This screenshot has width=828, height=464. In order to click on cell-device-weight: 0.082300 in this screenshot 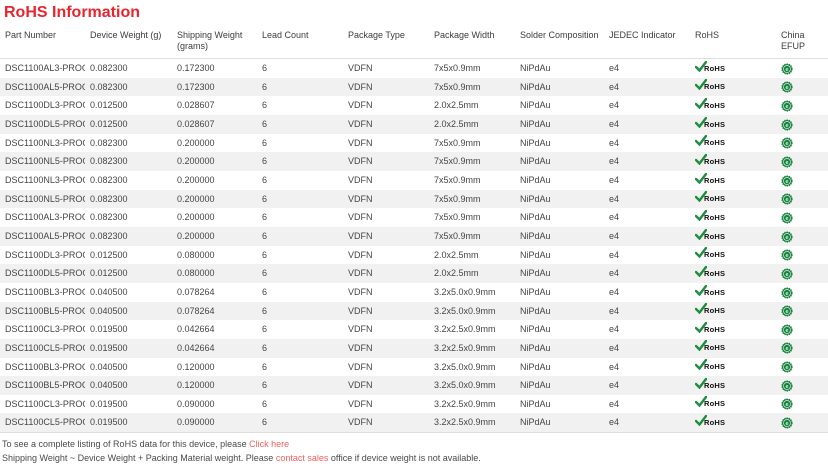, I will do `click(109, 161)`.